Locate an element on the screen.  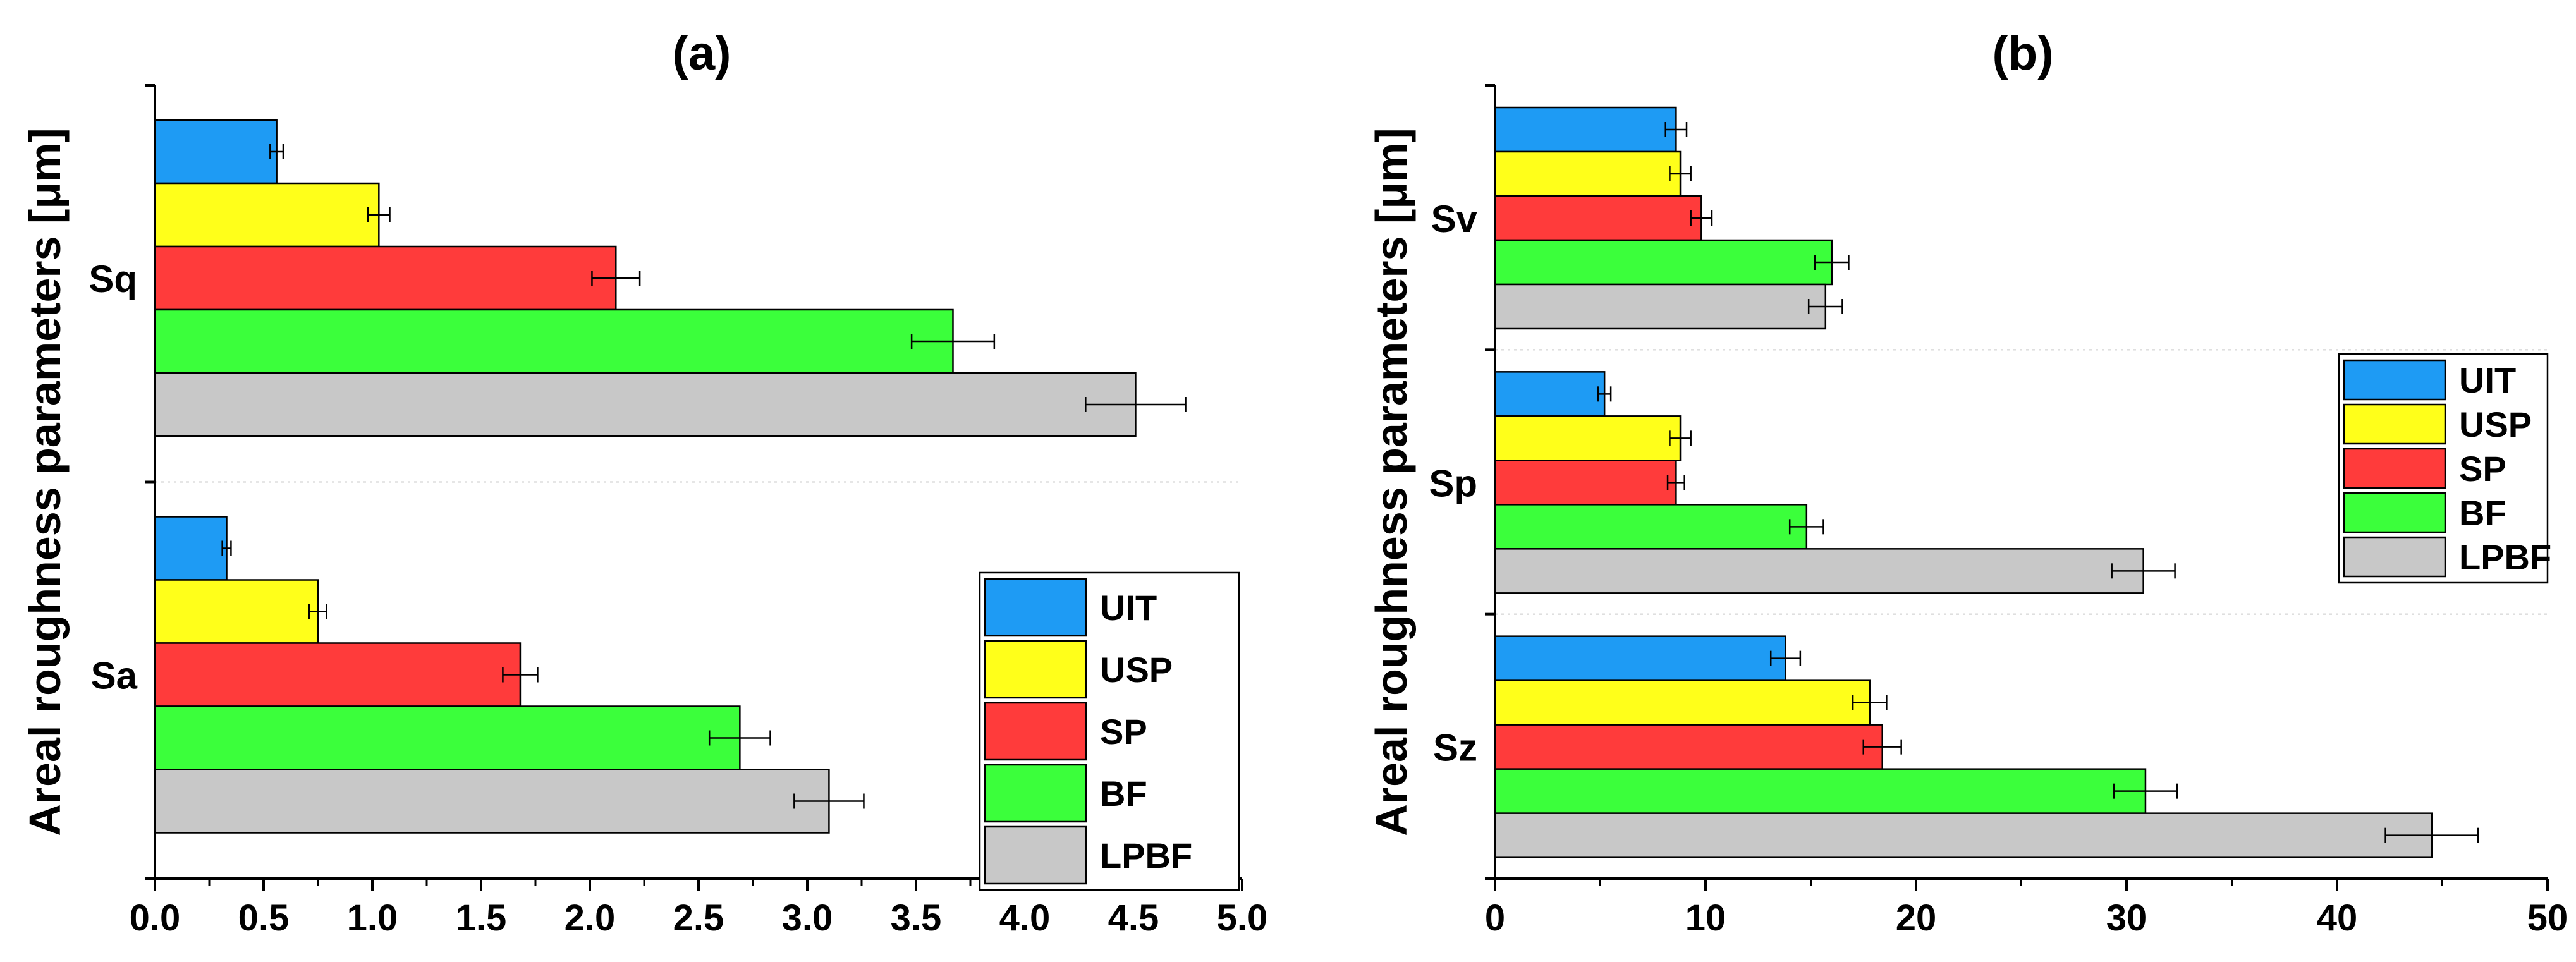
bar-bf-sa is located at coordinates (447, 737).